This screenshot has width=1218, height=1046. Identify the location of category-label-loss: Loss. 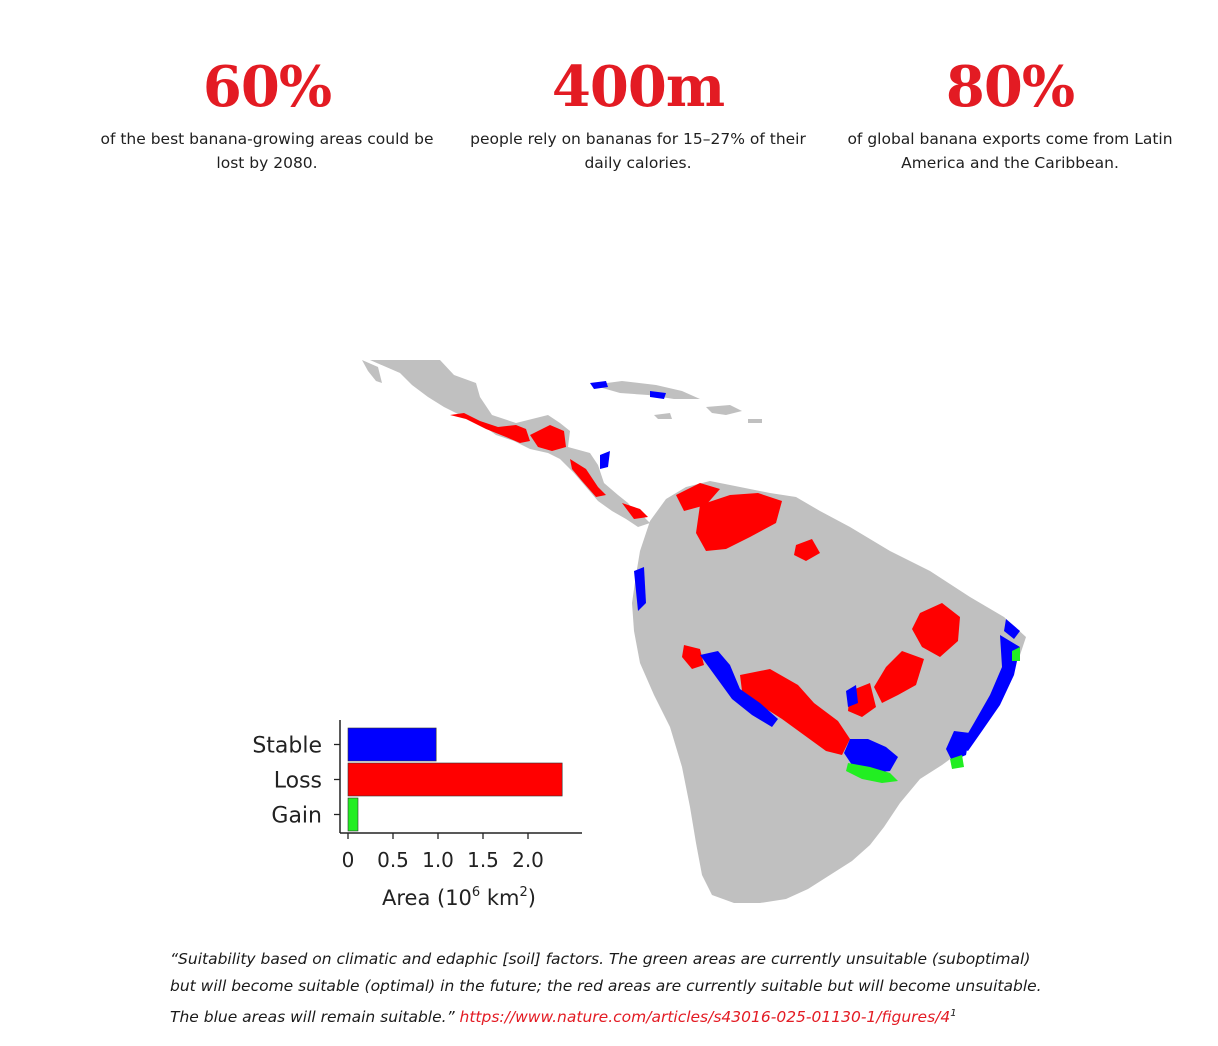
(298, 781).